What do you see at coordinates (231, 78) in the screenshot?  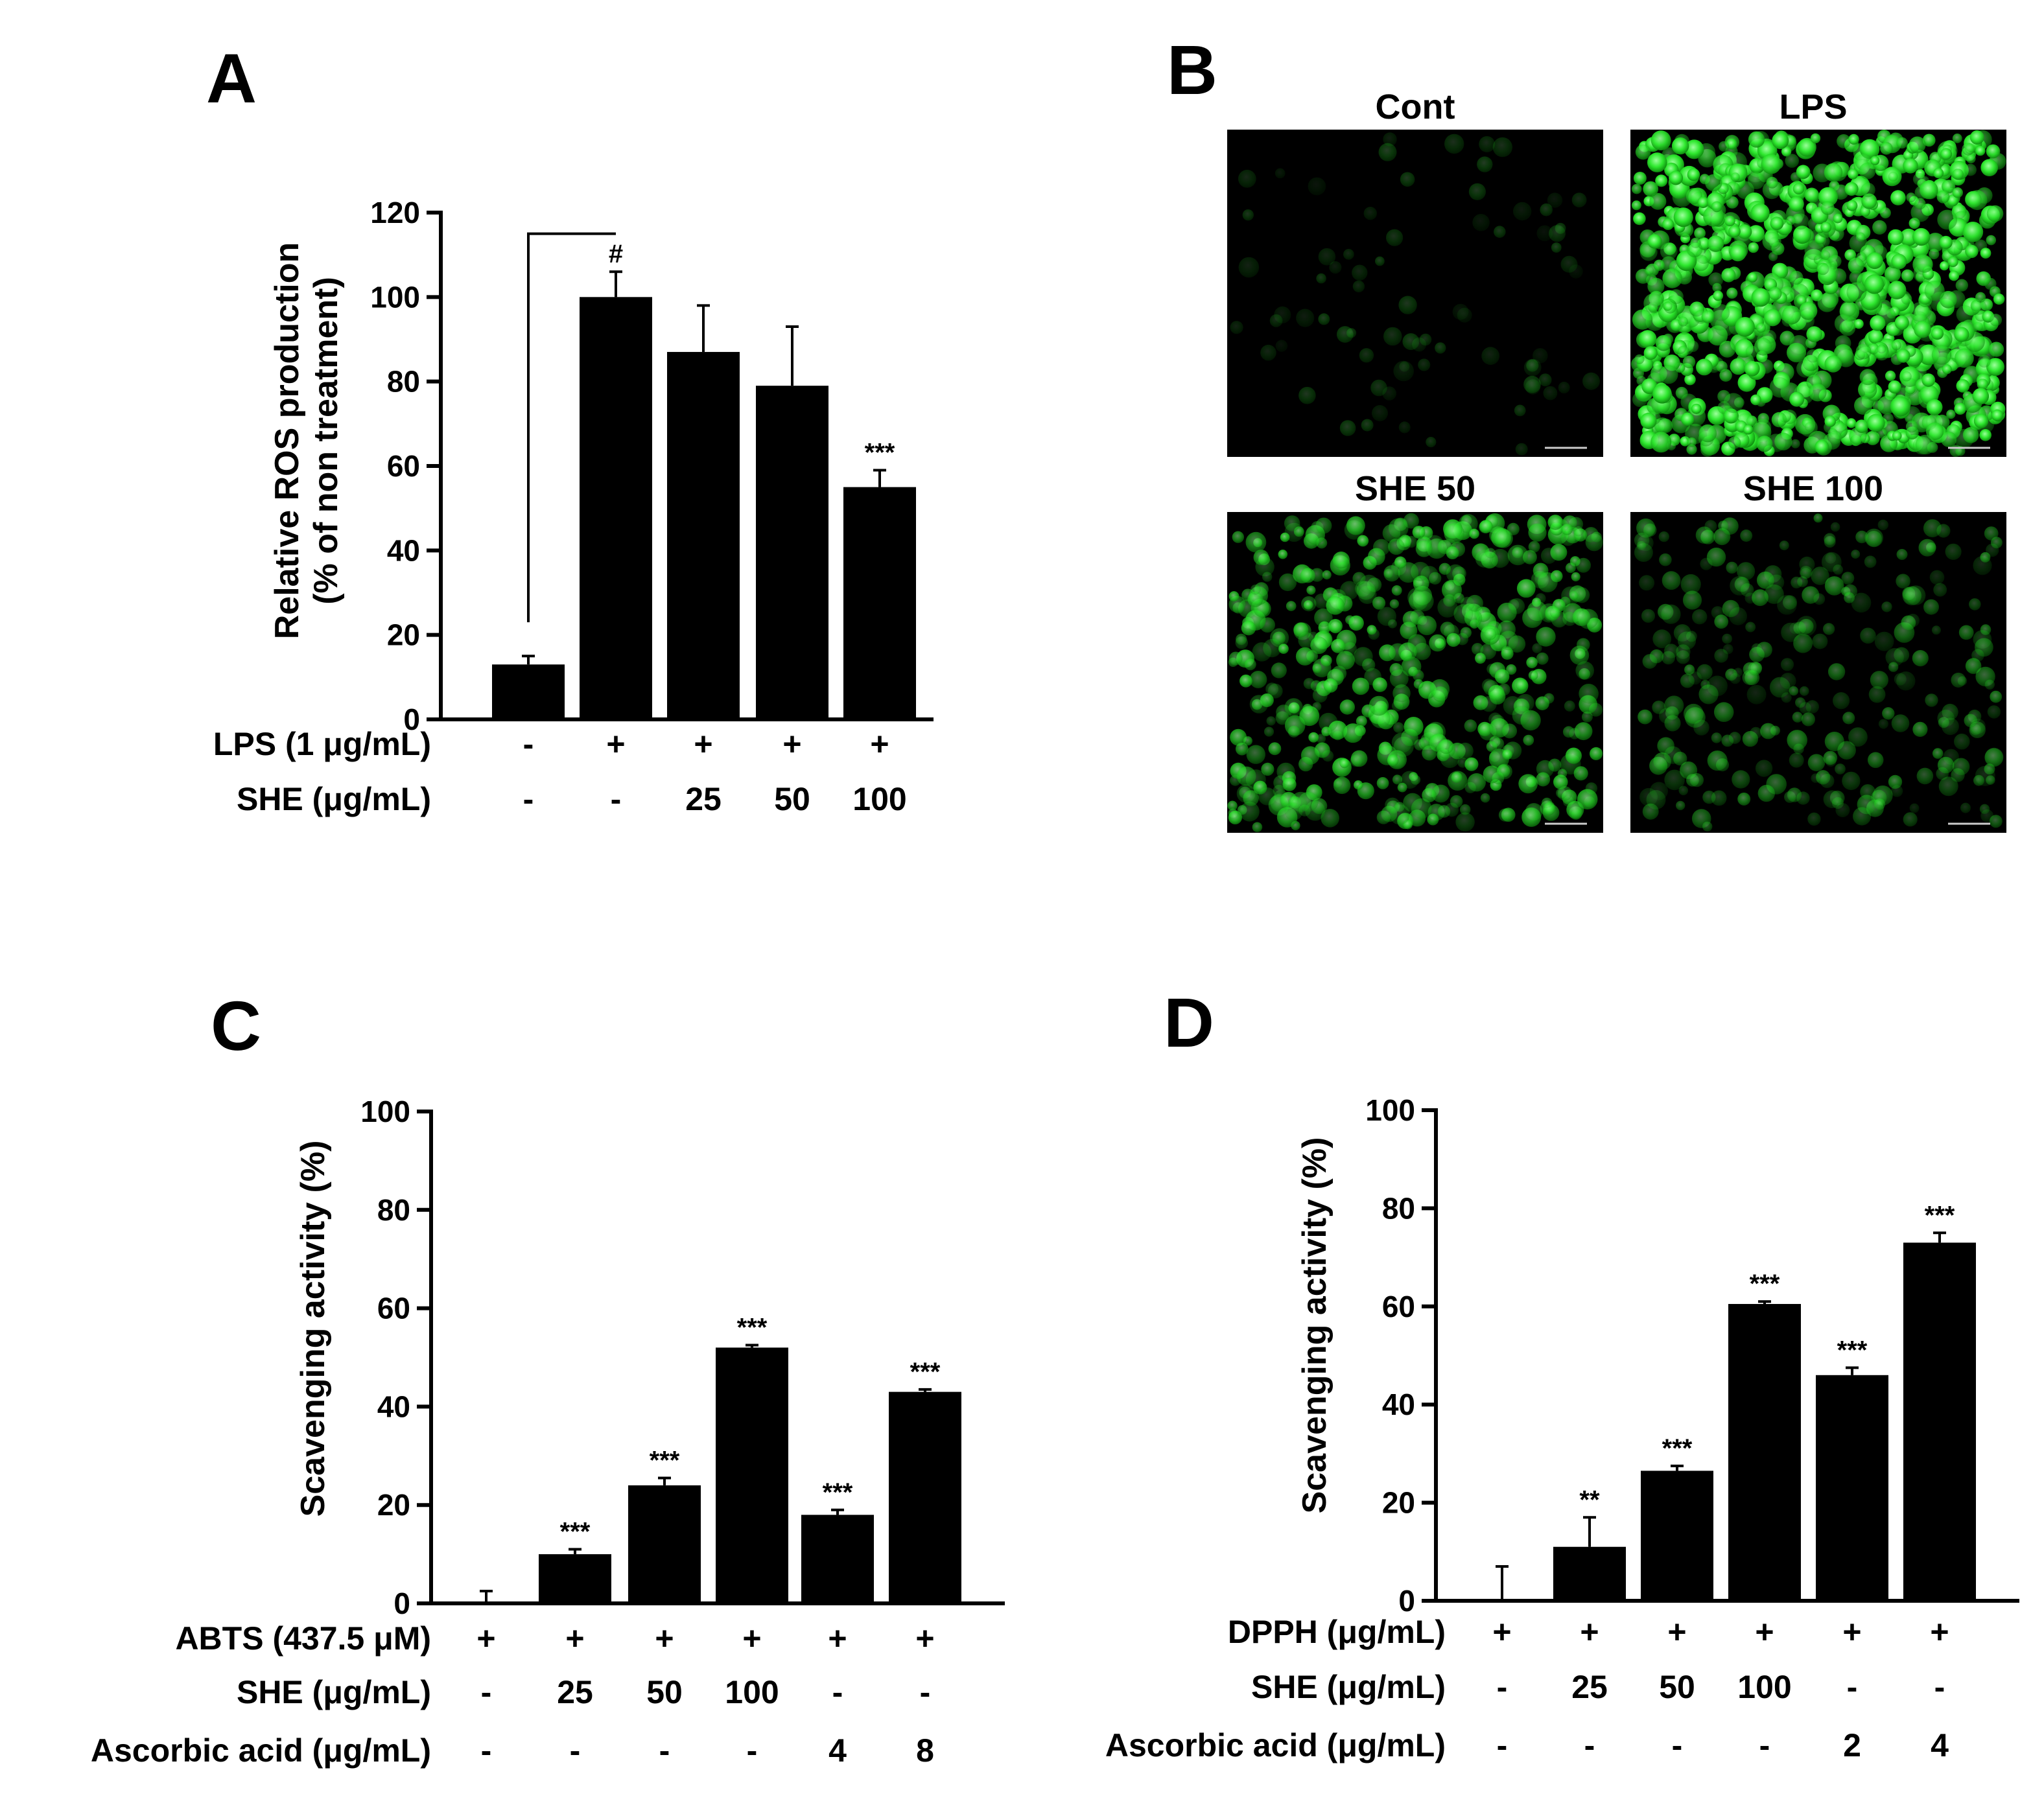 I see `panel-label-a: A` at bounding box center [231, 78].